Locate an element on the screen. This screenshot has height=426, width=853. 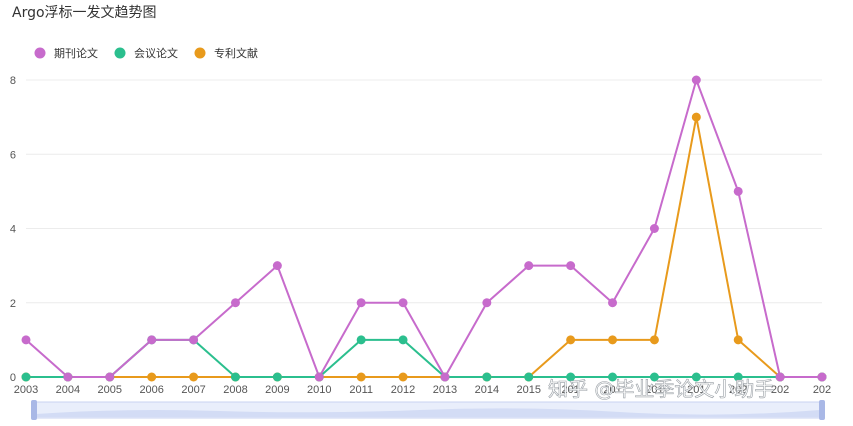
zoom-handle-left is located at coordinates (34, 410).